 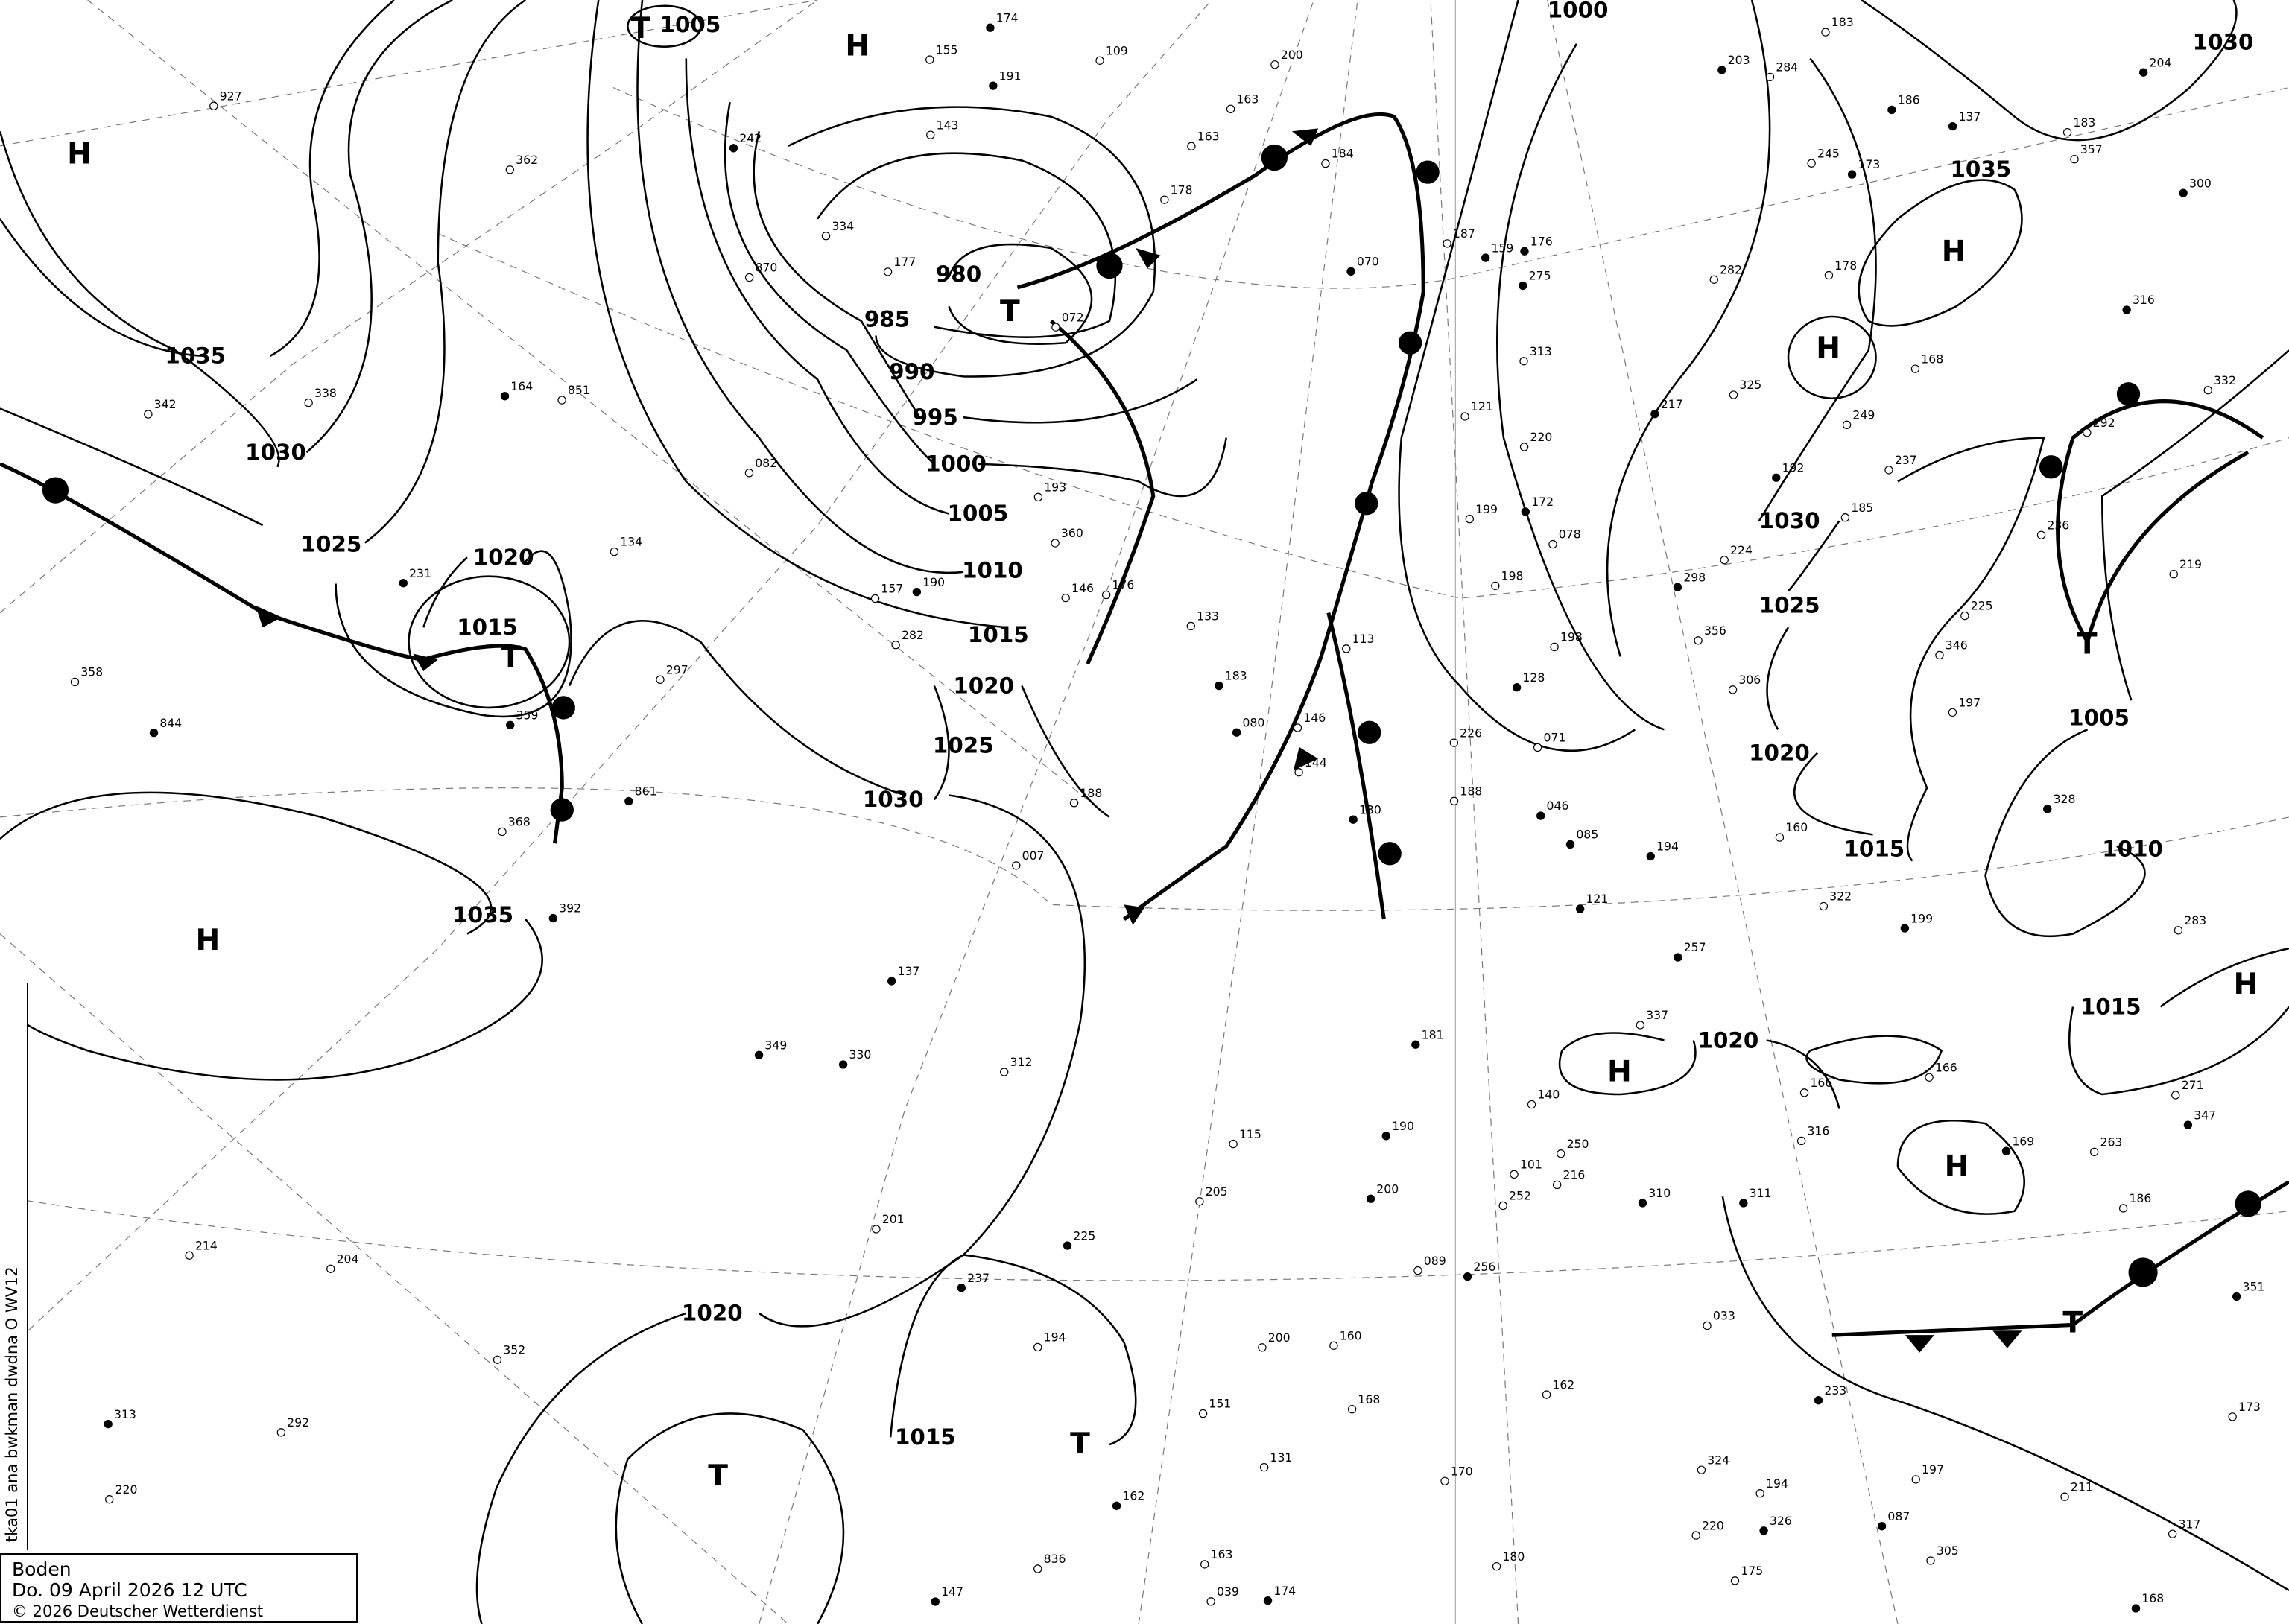 I want to click on station-pressure: 204, so click(x=2161, y=62).